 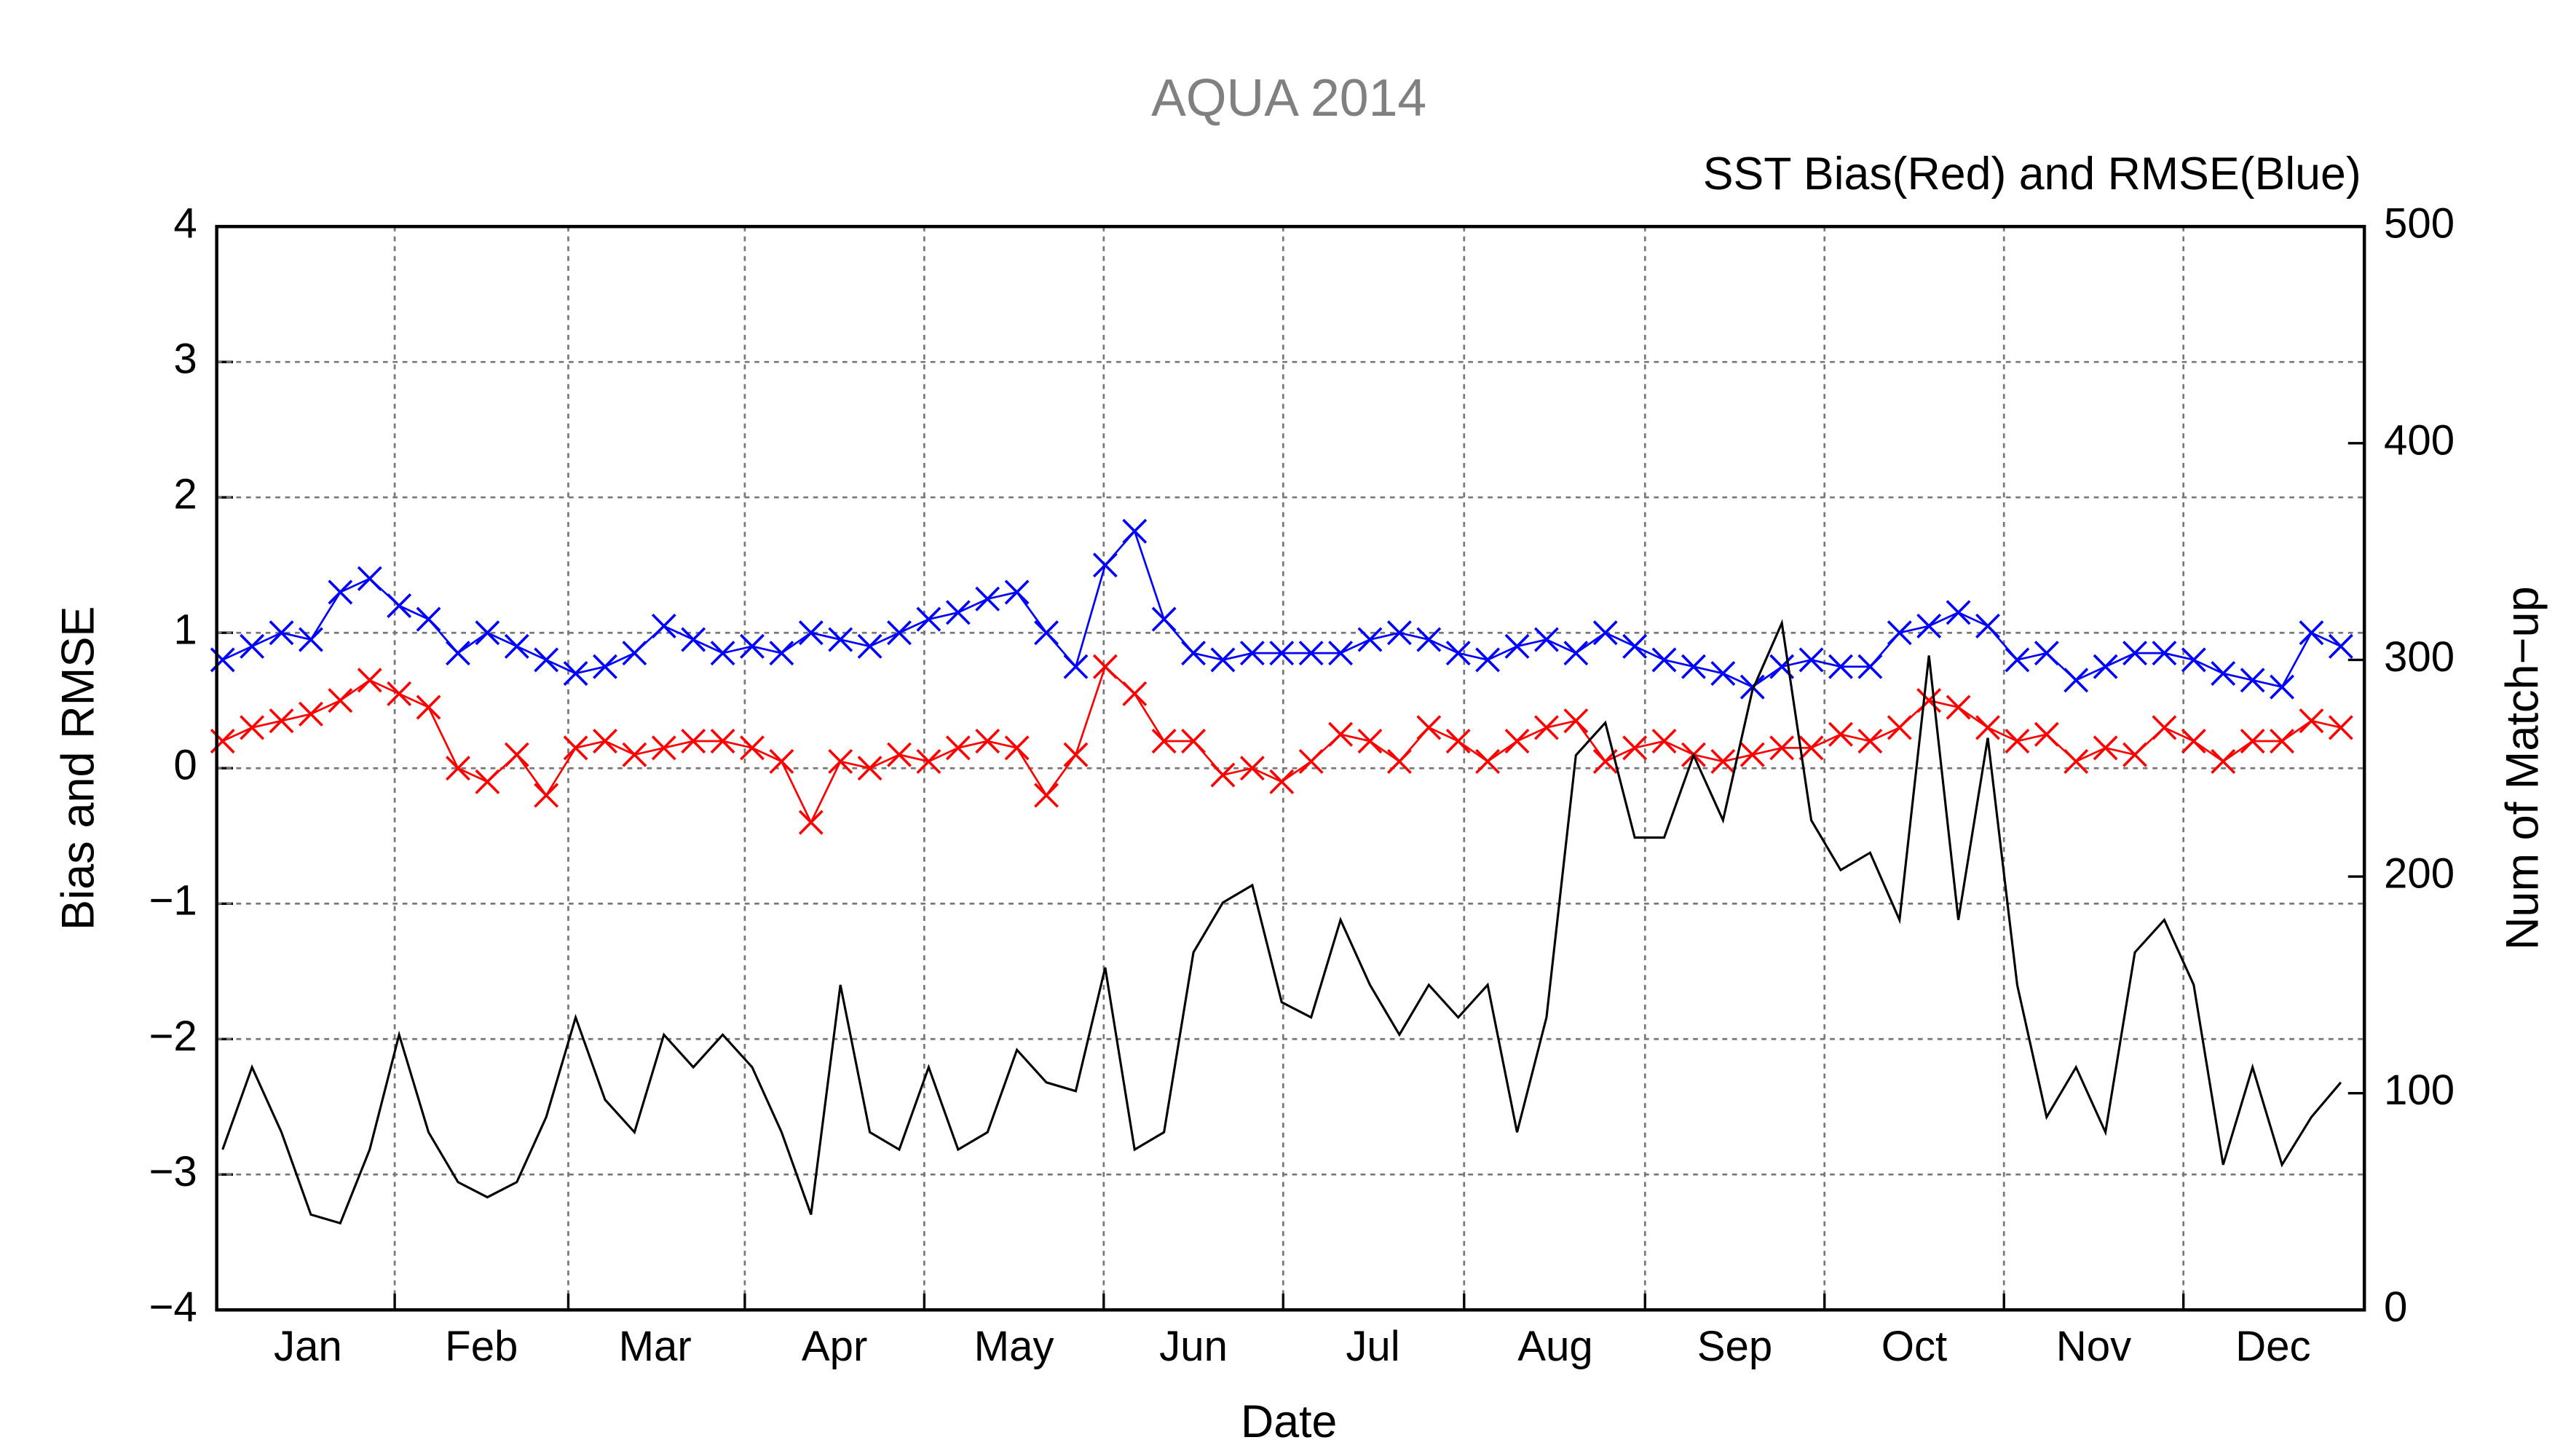 What do you see at coordinates (1282, 745) in the screenshot?
I see `series-line` at bounding box center [1282, 745].